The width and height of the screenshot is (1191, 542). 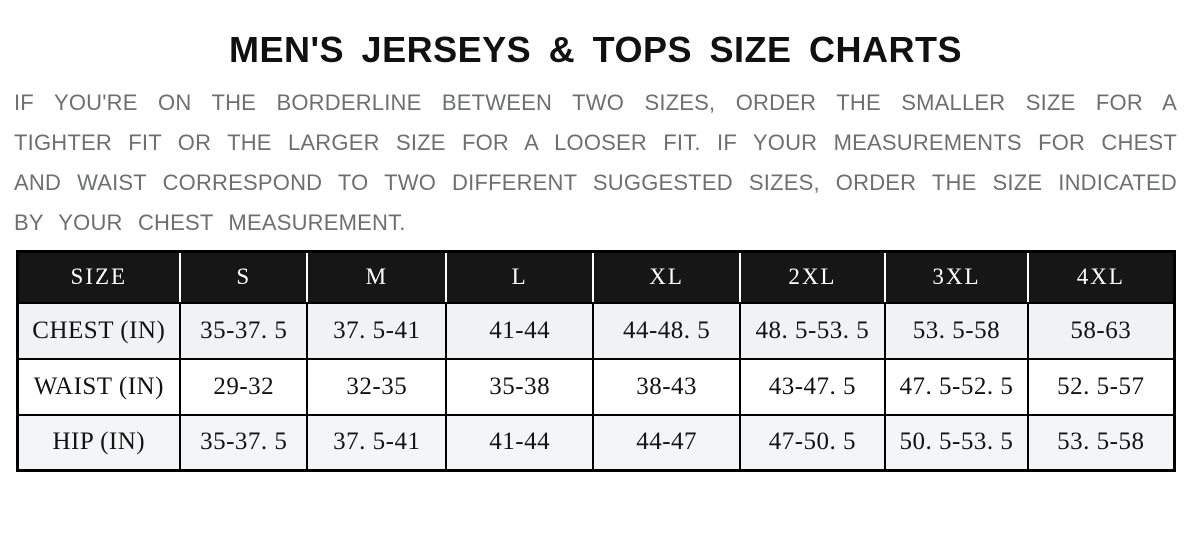 I want to click on header-size: SIZE, so click(x=98, y=277).